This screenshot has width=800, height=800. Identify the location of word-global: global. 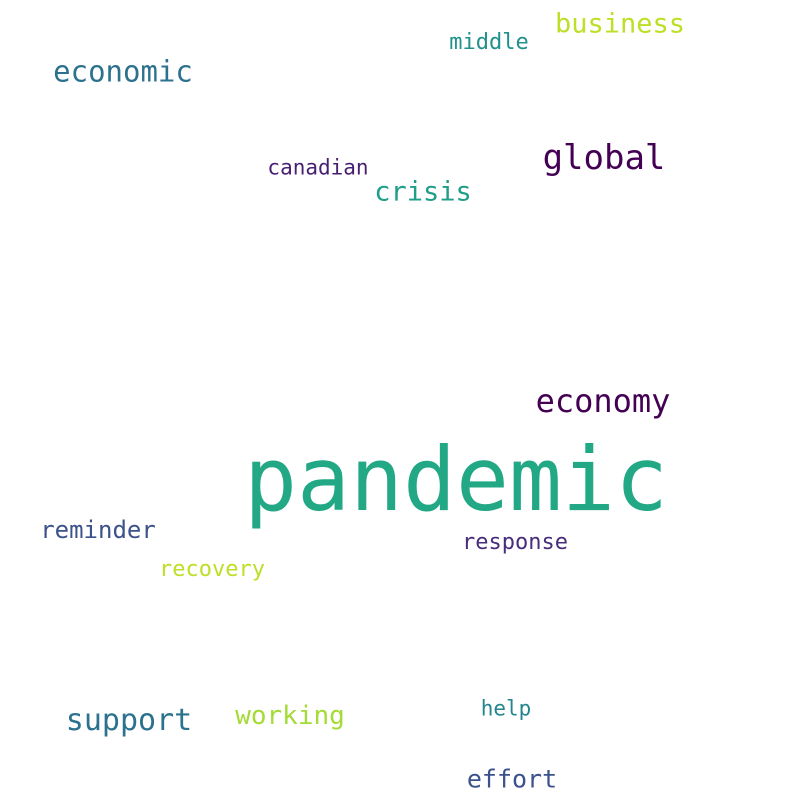
(604, 158).